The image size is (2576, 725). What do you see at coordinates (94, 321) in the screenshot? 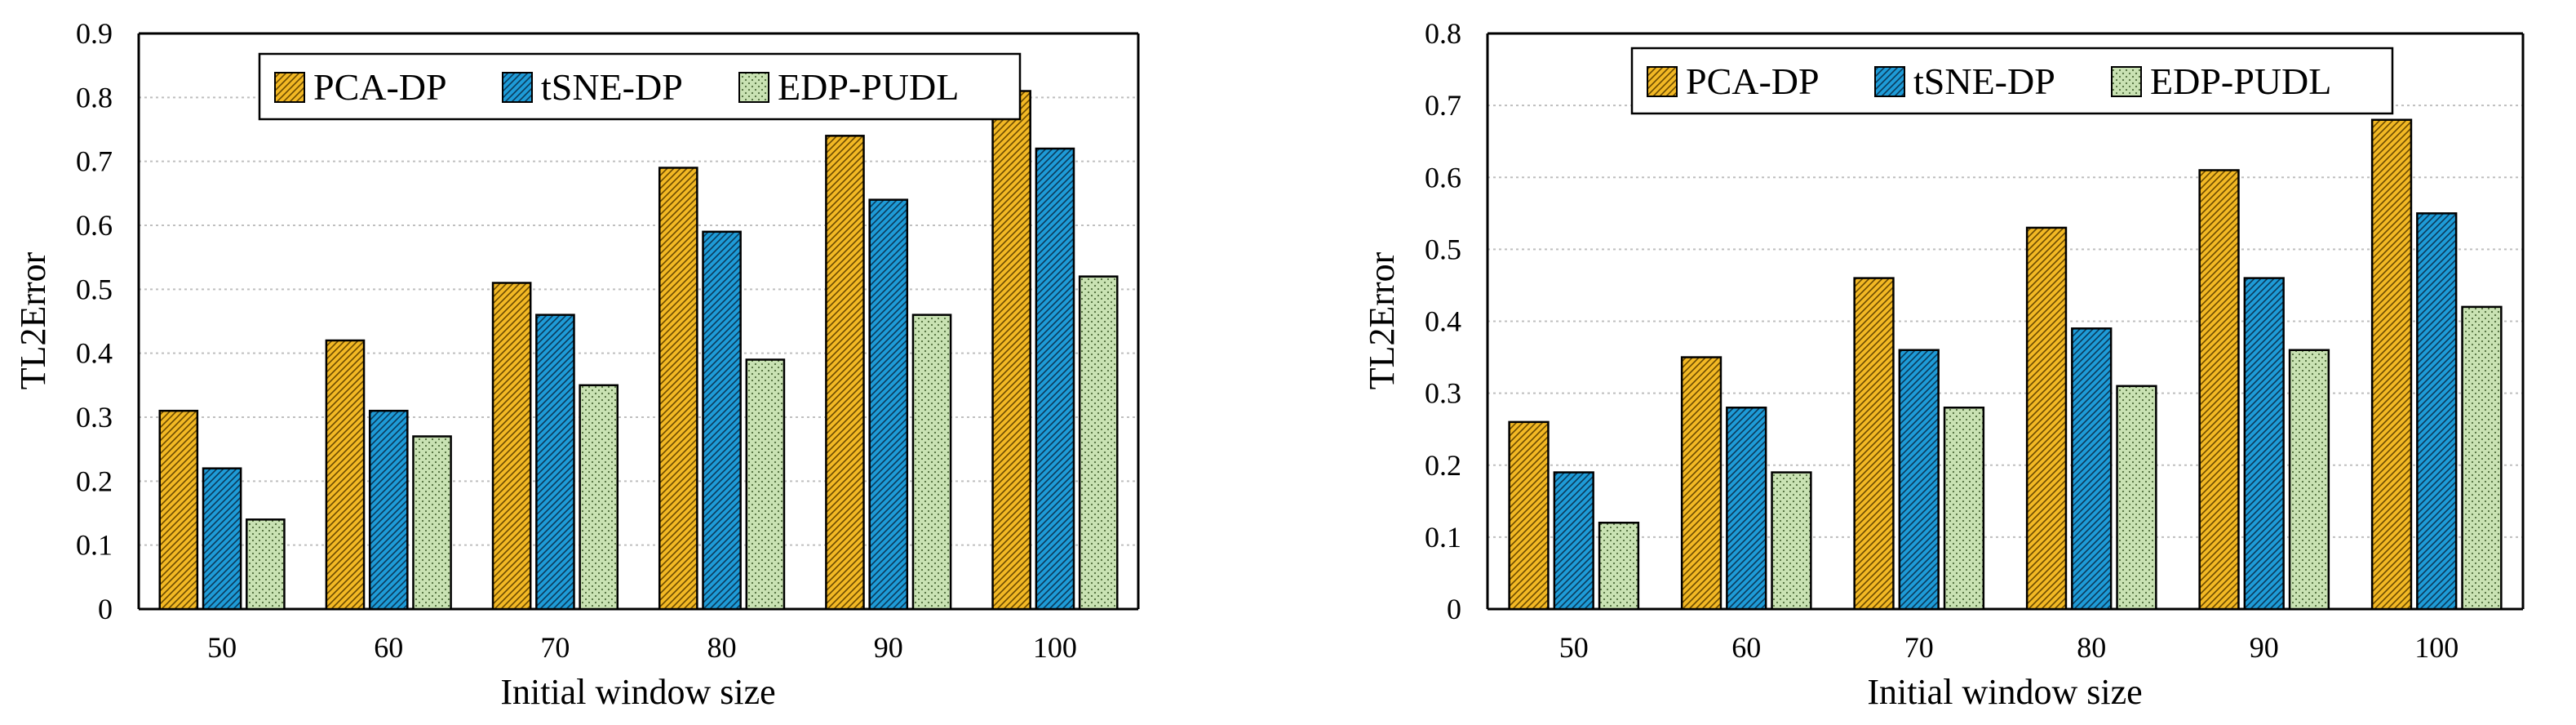
I see `y-tick-labels: 0 0.1 0.2 0.3 0.4 0.5 0.6 0.7 0.8 0.9` at bounding box center [94, 321].